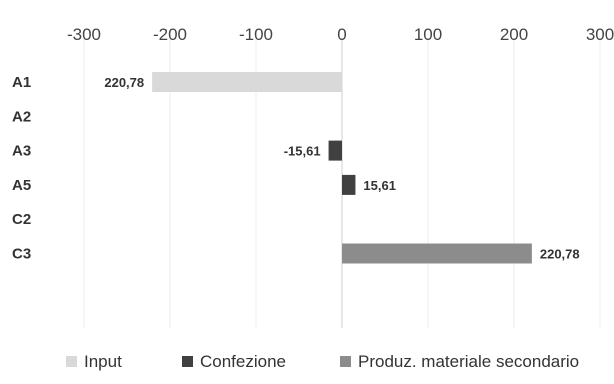  Describe the element at coordinates (514, 34) in the screenshot. I see `x-tick-label: 200` at that location.